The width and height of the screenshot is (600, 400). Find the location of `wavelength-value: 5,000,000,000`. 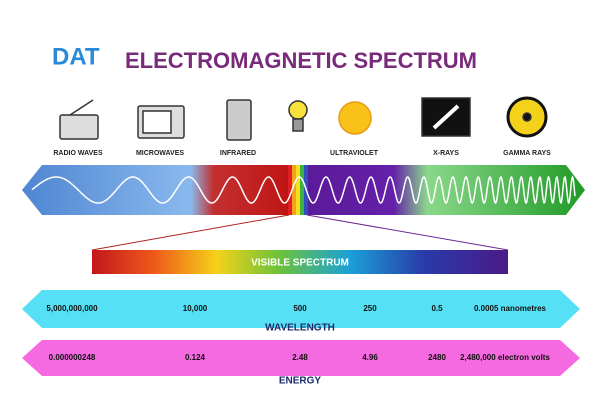

wavelength-value: 5,000,000,000 is located at coordinates (72, 308).